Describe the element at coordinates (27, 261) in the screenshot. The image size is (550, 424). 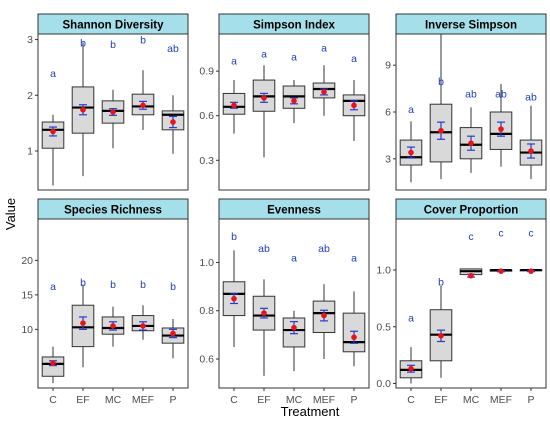
I see `y-tick-label: 20` at that location.